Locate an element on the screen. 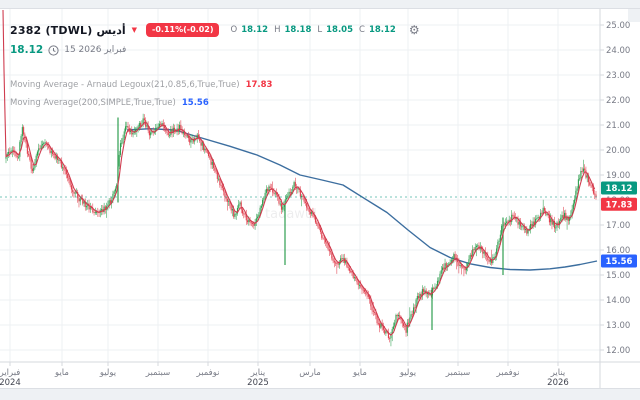  price-axis is located at coordinates (620, 185).